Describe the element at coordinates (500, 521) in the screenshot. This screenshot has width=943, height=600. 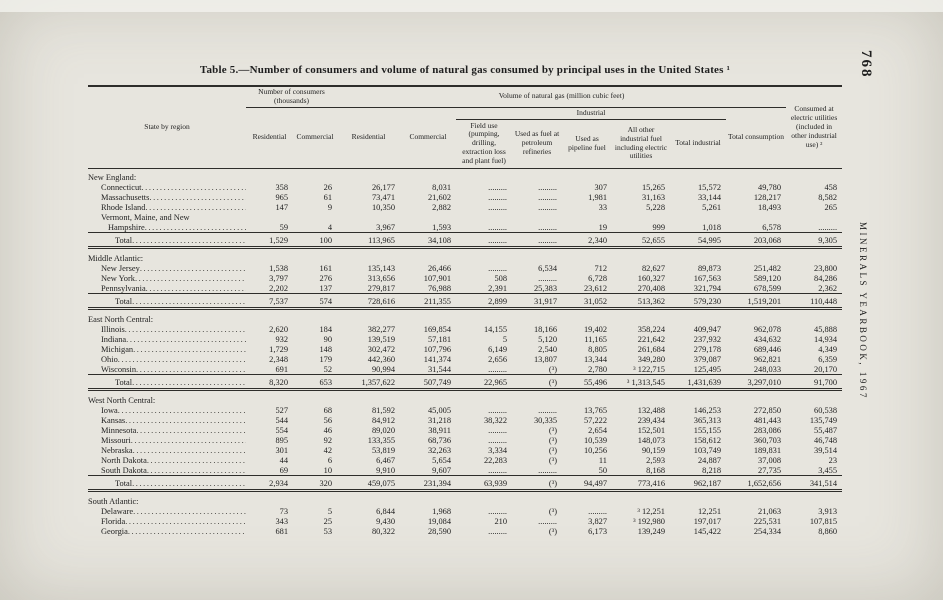
I see `value-cell: 210` at that location.